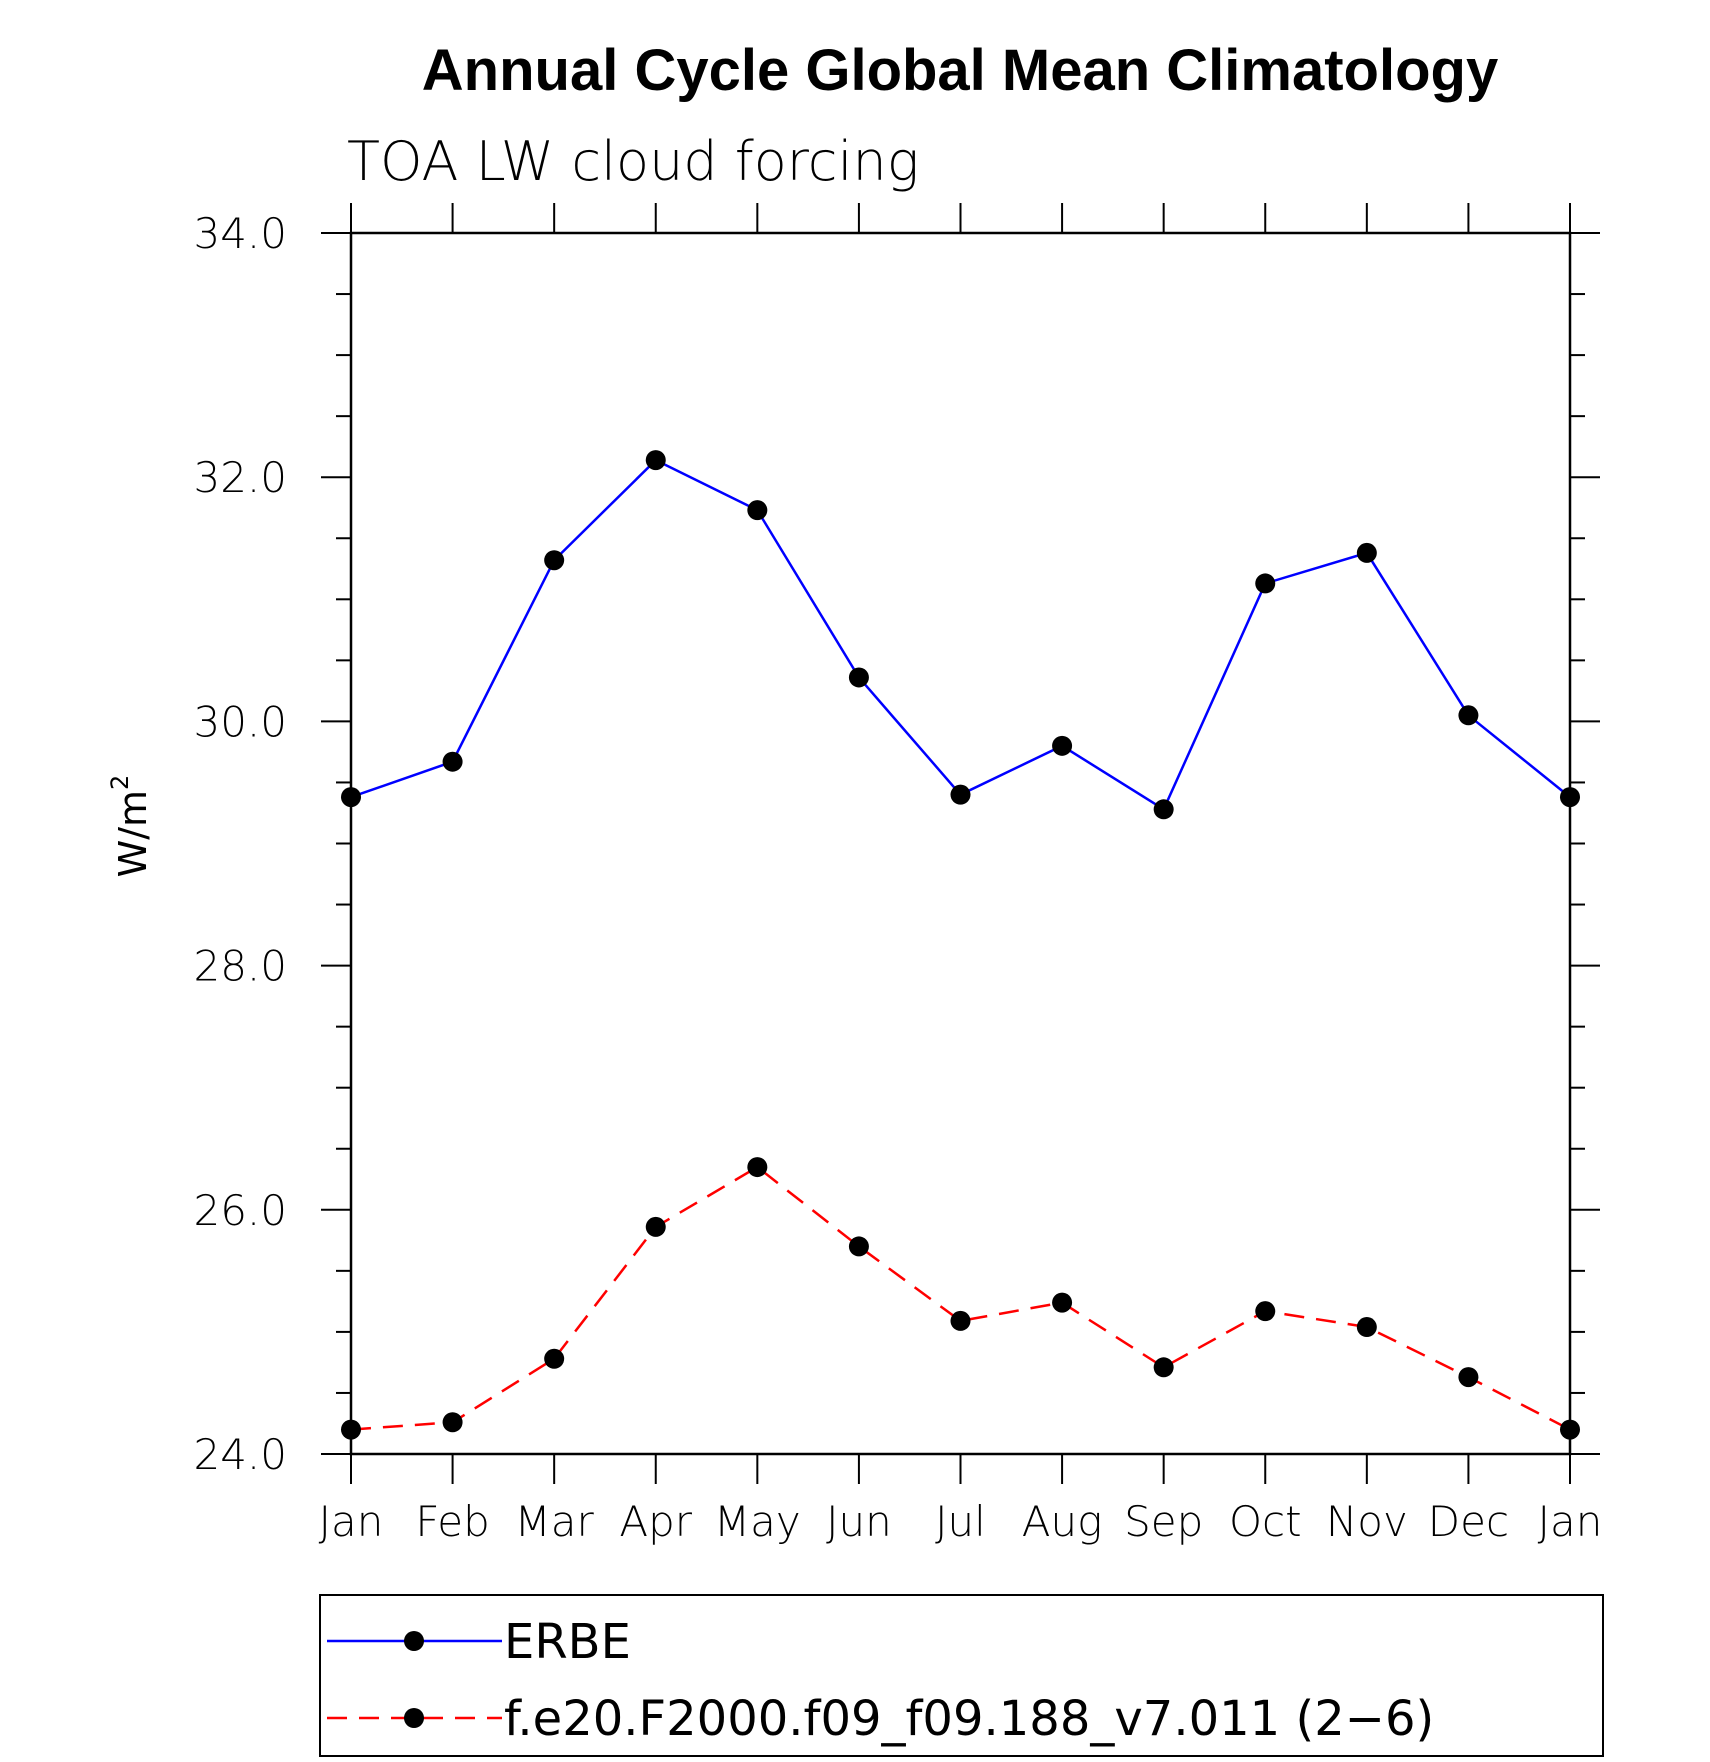 The height and width of the screenshot is (1762, 1710). I want to click on y-tick-label: 30.0, so click(240, 721).